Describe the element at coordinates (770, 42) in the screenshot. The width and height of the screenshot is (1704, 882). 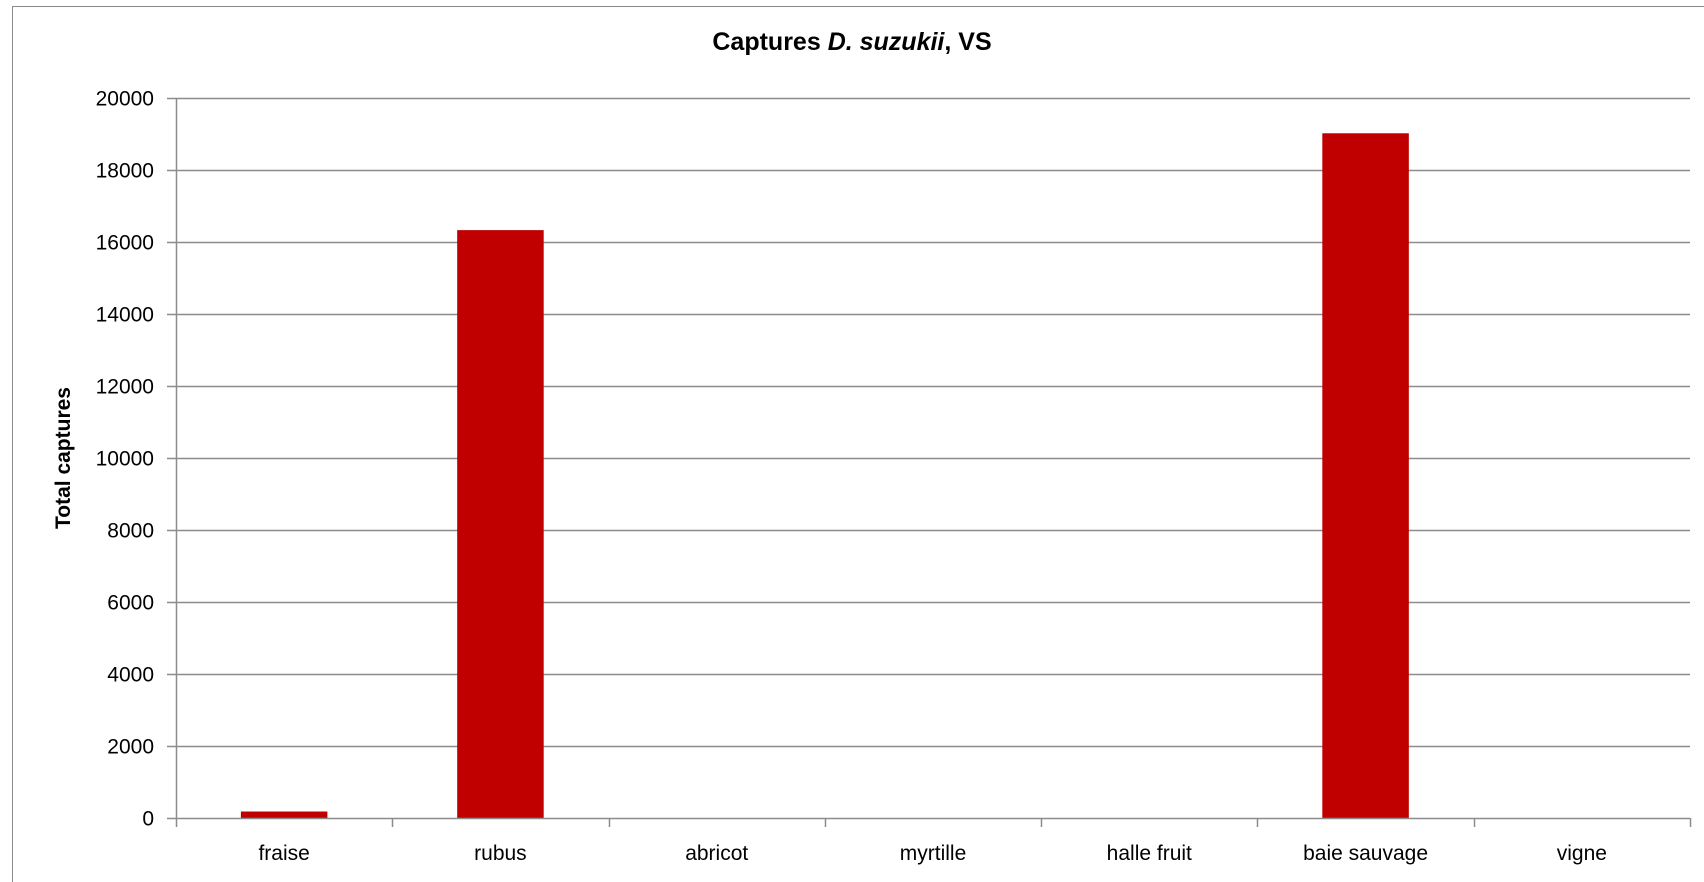
I see `chart-title-prefix: Captures` at that location.